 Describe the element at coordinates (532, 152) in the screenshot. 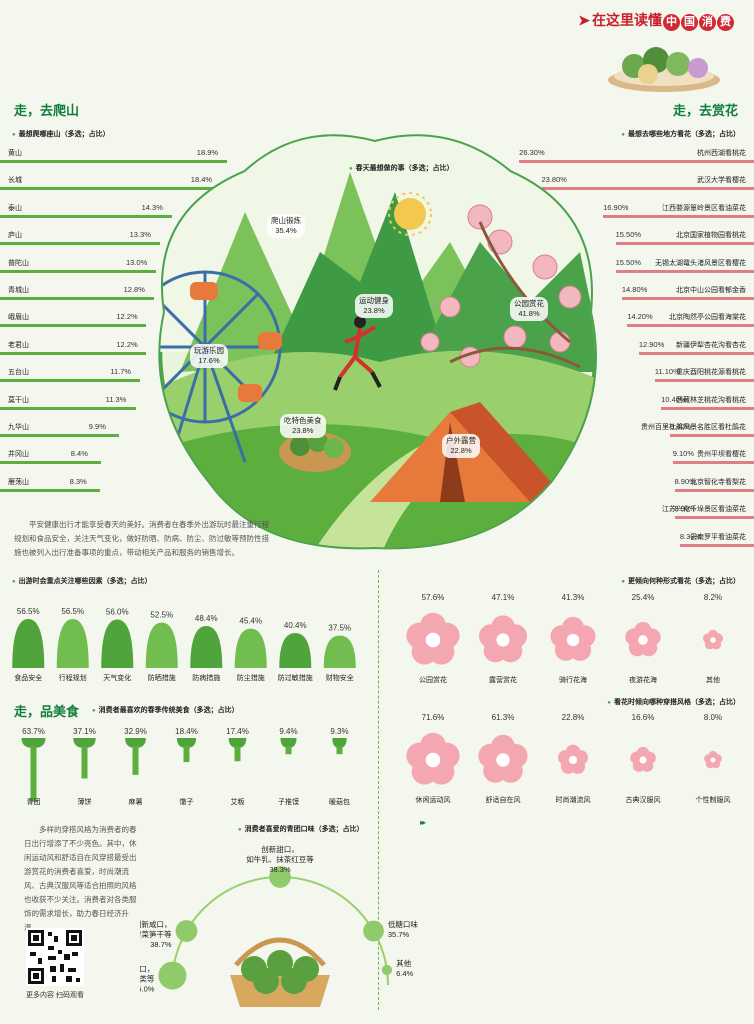

I see `bar-value: 26.30%` at that location.